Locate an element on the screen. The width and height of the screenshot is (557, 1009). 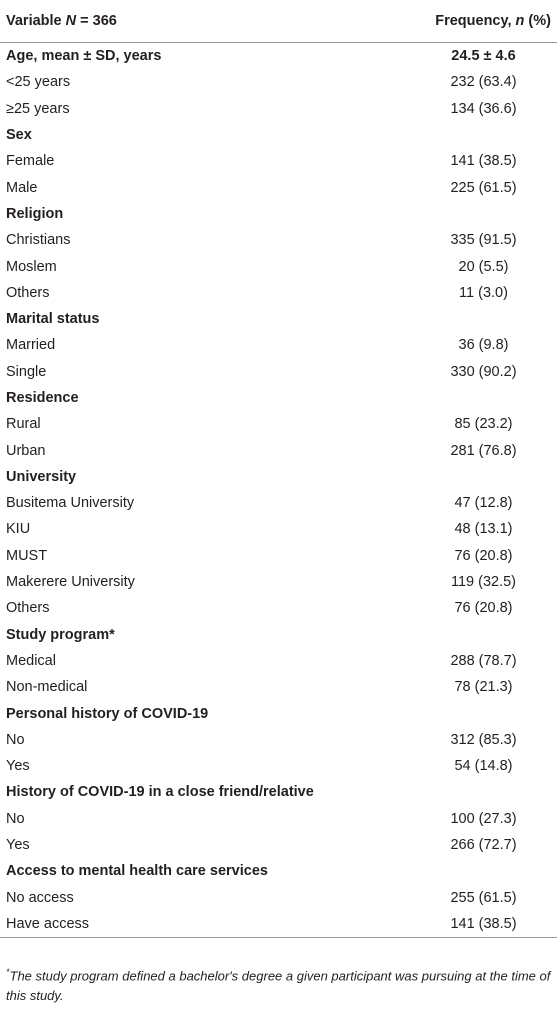
section-heading: Access to mental health care services is located at coordinates (137, 871).